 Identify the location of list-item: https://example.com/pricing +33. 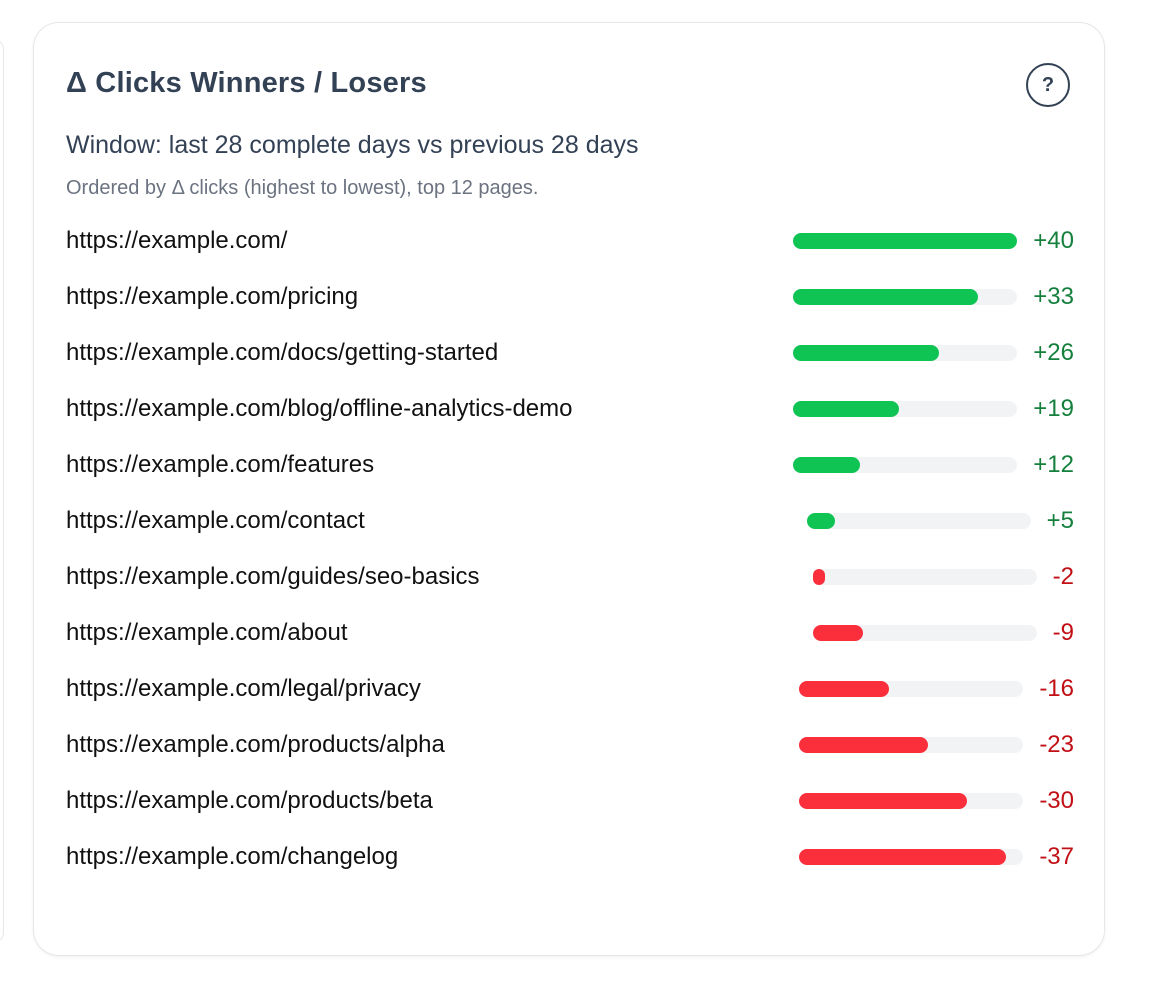
(570, 297).